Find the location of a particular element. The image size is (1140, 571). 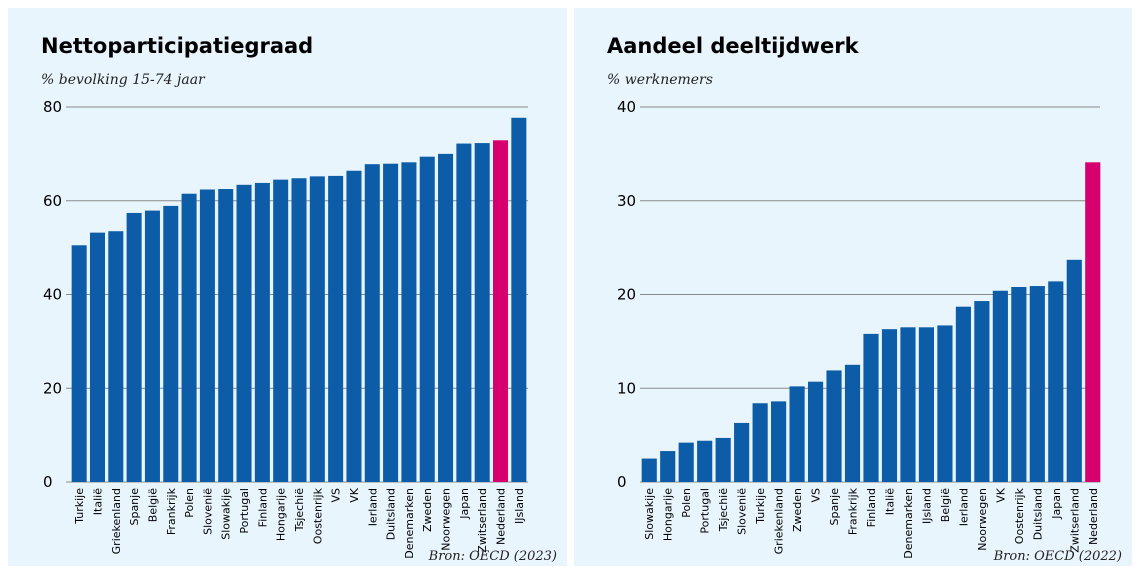

chart-title: Nettoparticipatiegraad is located at coordinates (177, 46).